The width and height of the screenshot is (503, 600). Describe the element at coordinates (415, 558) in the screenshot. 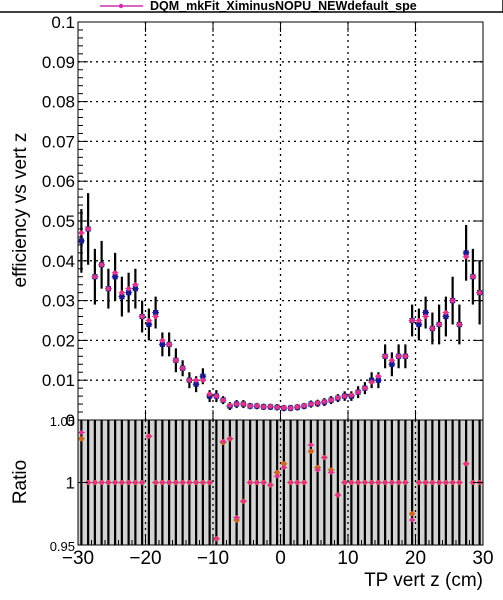

I see `ratio-x-tick-label: 20` at that location.